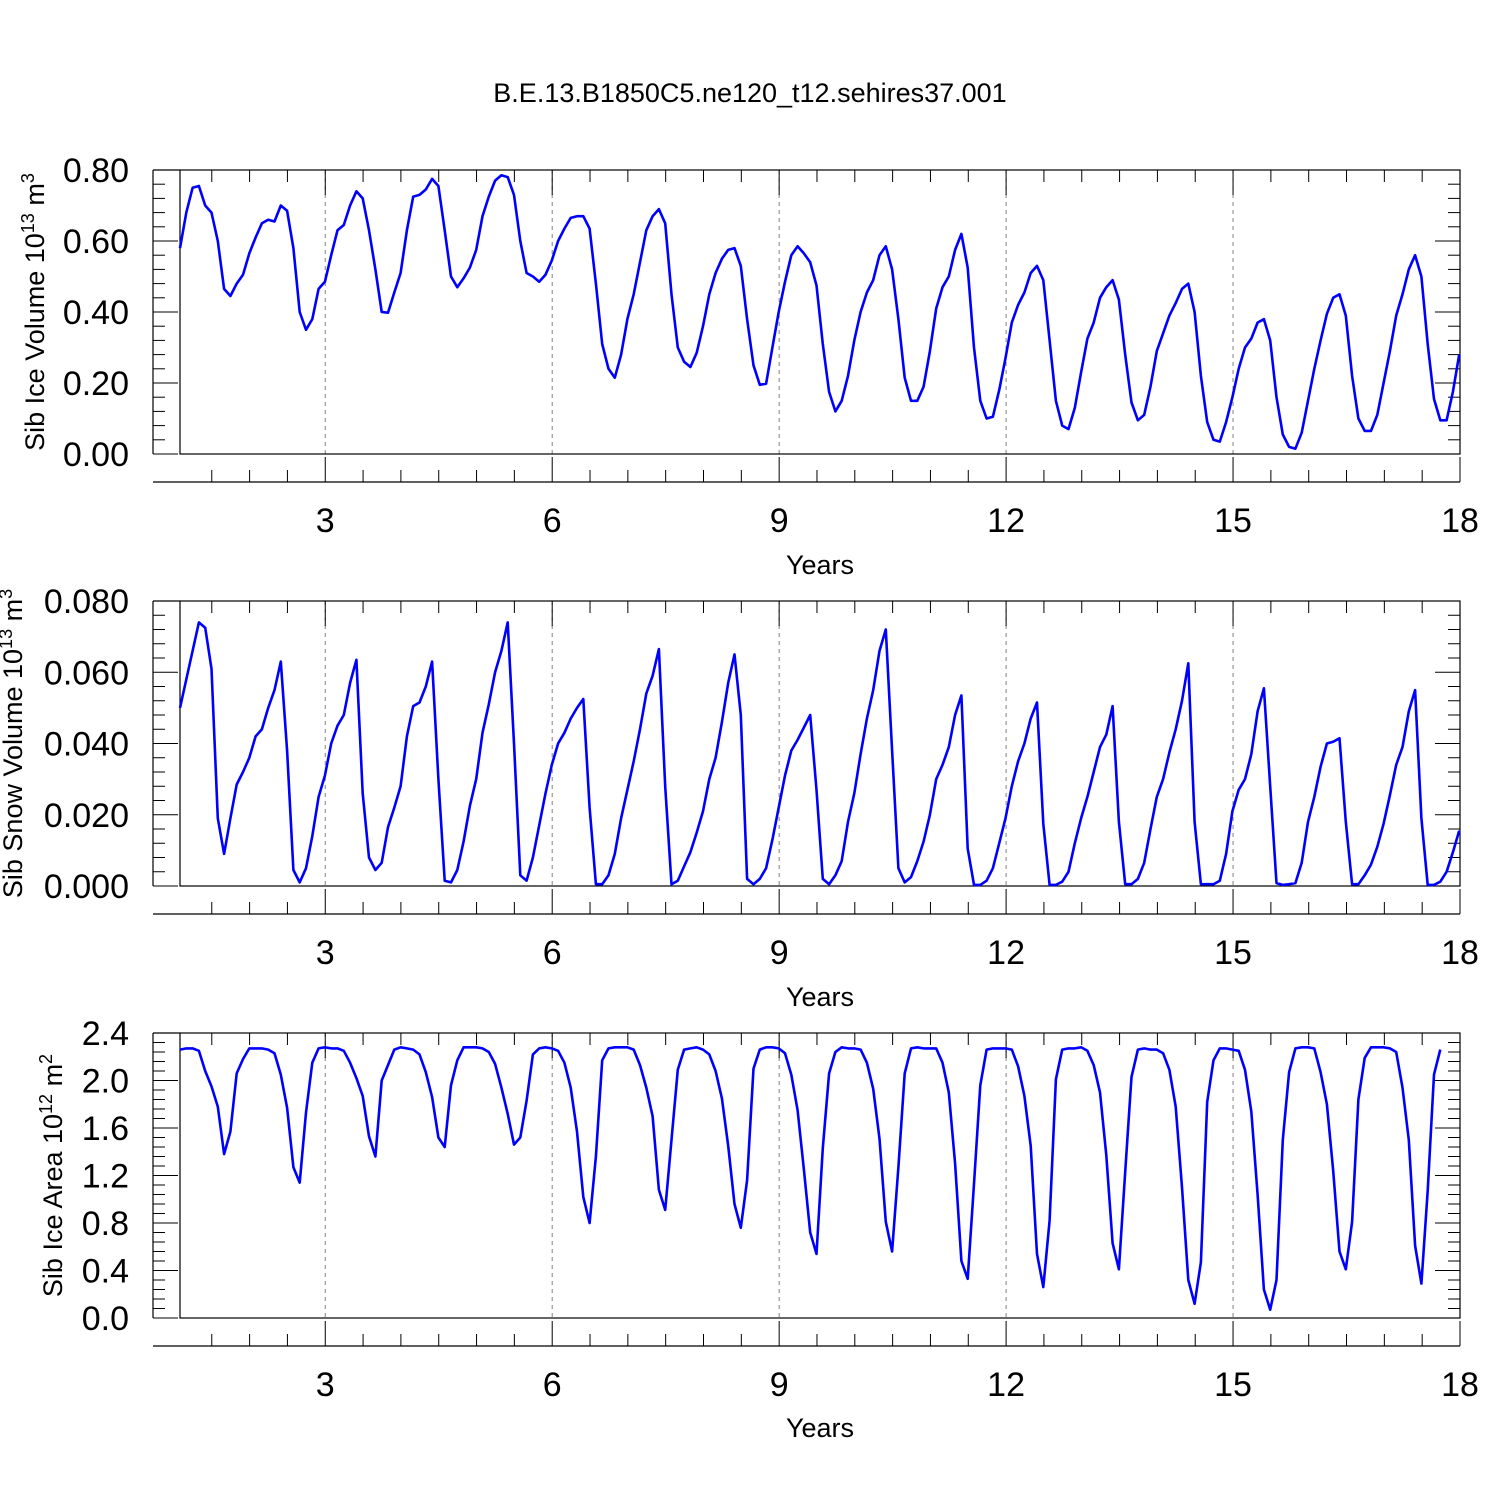  Describe the element at coordinates (14, 773) in the screenshot. I see `y-axis-label-part: Sib Snow Volume 10` at that location.